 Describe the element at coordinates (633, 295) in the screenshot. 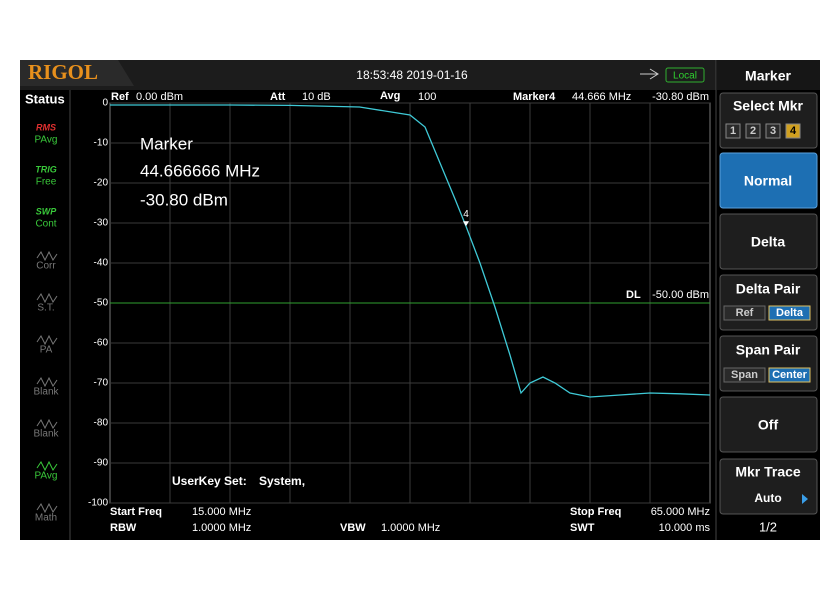

I see `display-line-label: DL` at that location.